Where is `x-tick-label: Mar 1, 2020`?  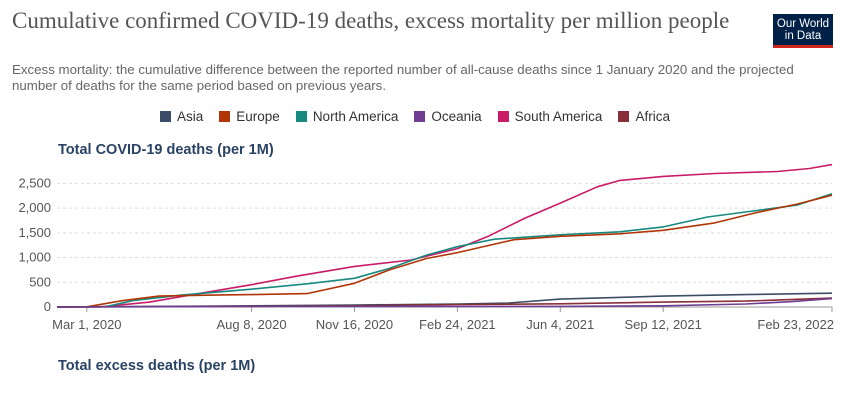 x-tick-label: Mar 1, 2020 is located at coordinates (86, 324).